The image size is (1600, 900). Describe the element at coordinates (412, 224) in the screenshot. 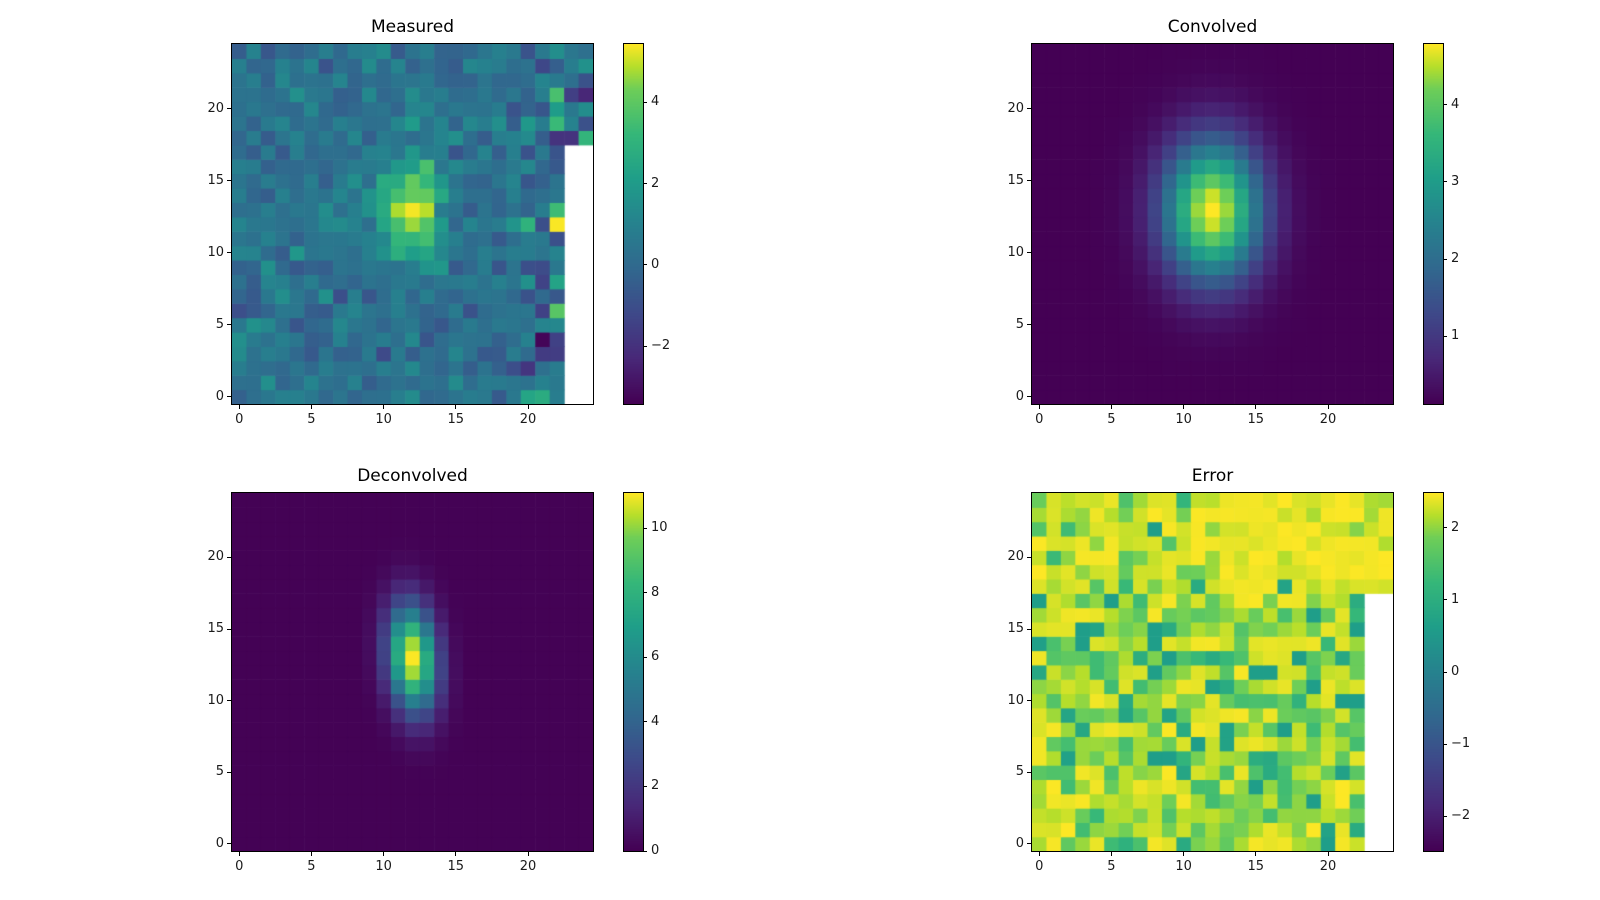

I see `heatmap-measured` at that location.